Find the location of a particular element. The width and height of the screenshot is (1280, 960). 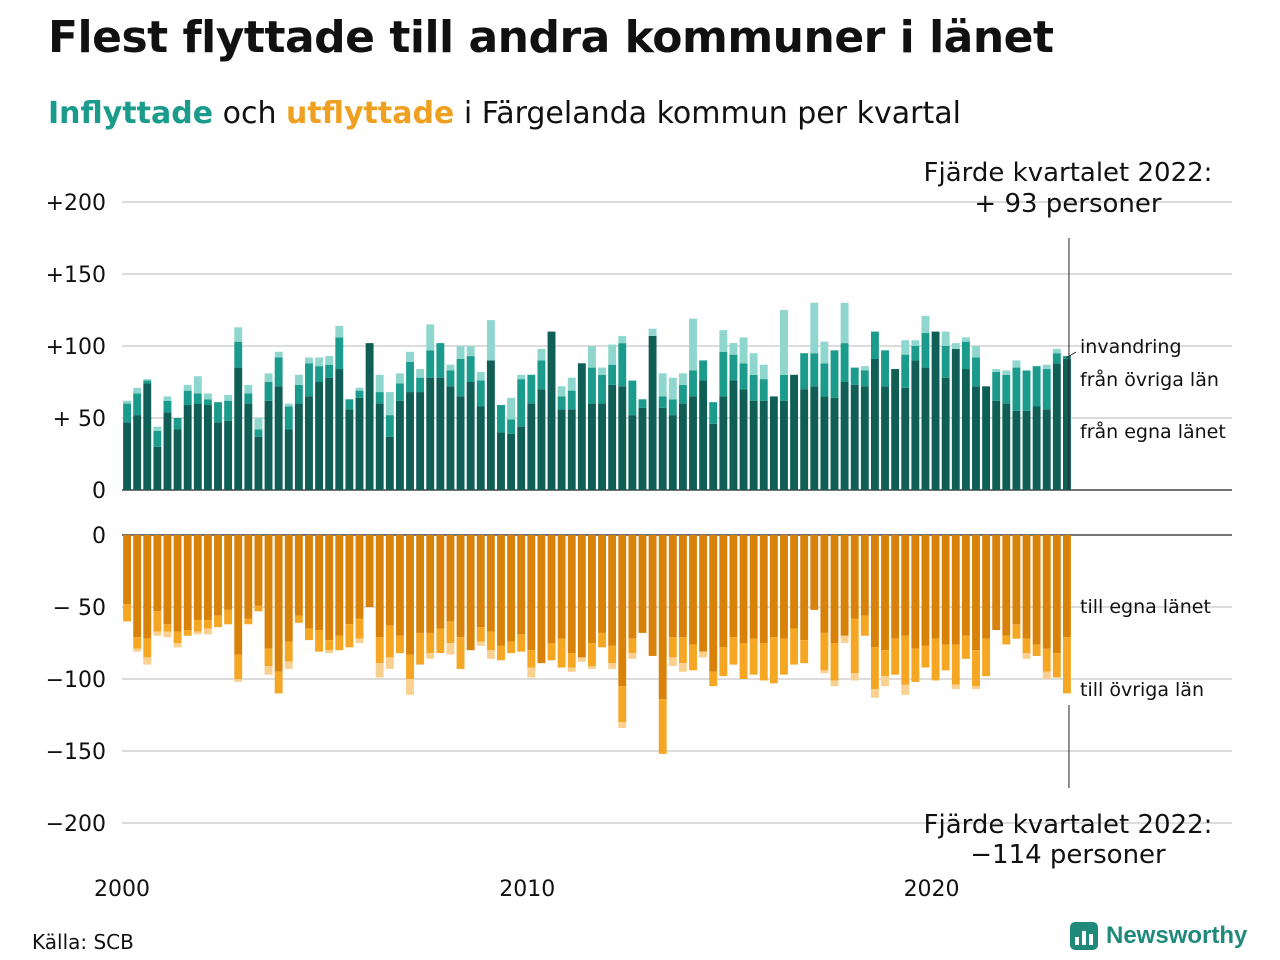

label-till-ovriga-lan: till övriga län is located at coordinates (1142, 690).